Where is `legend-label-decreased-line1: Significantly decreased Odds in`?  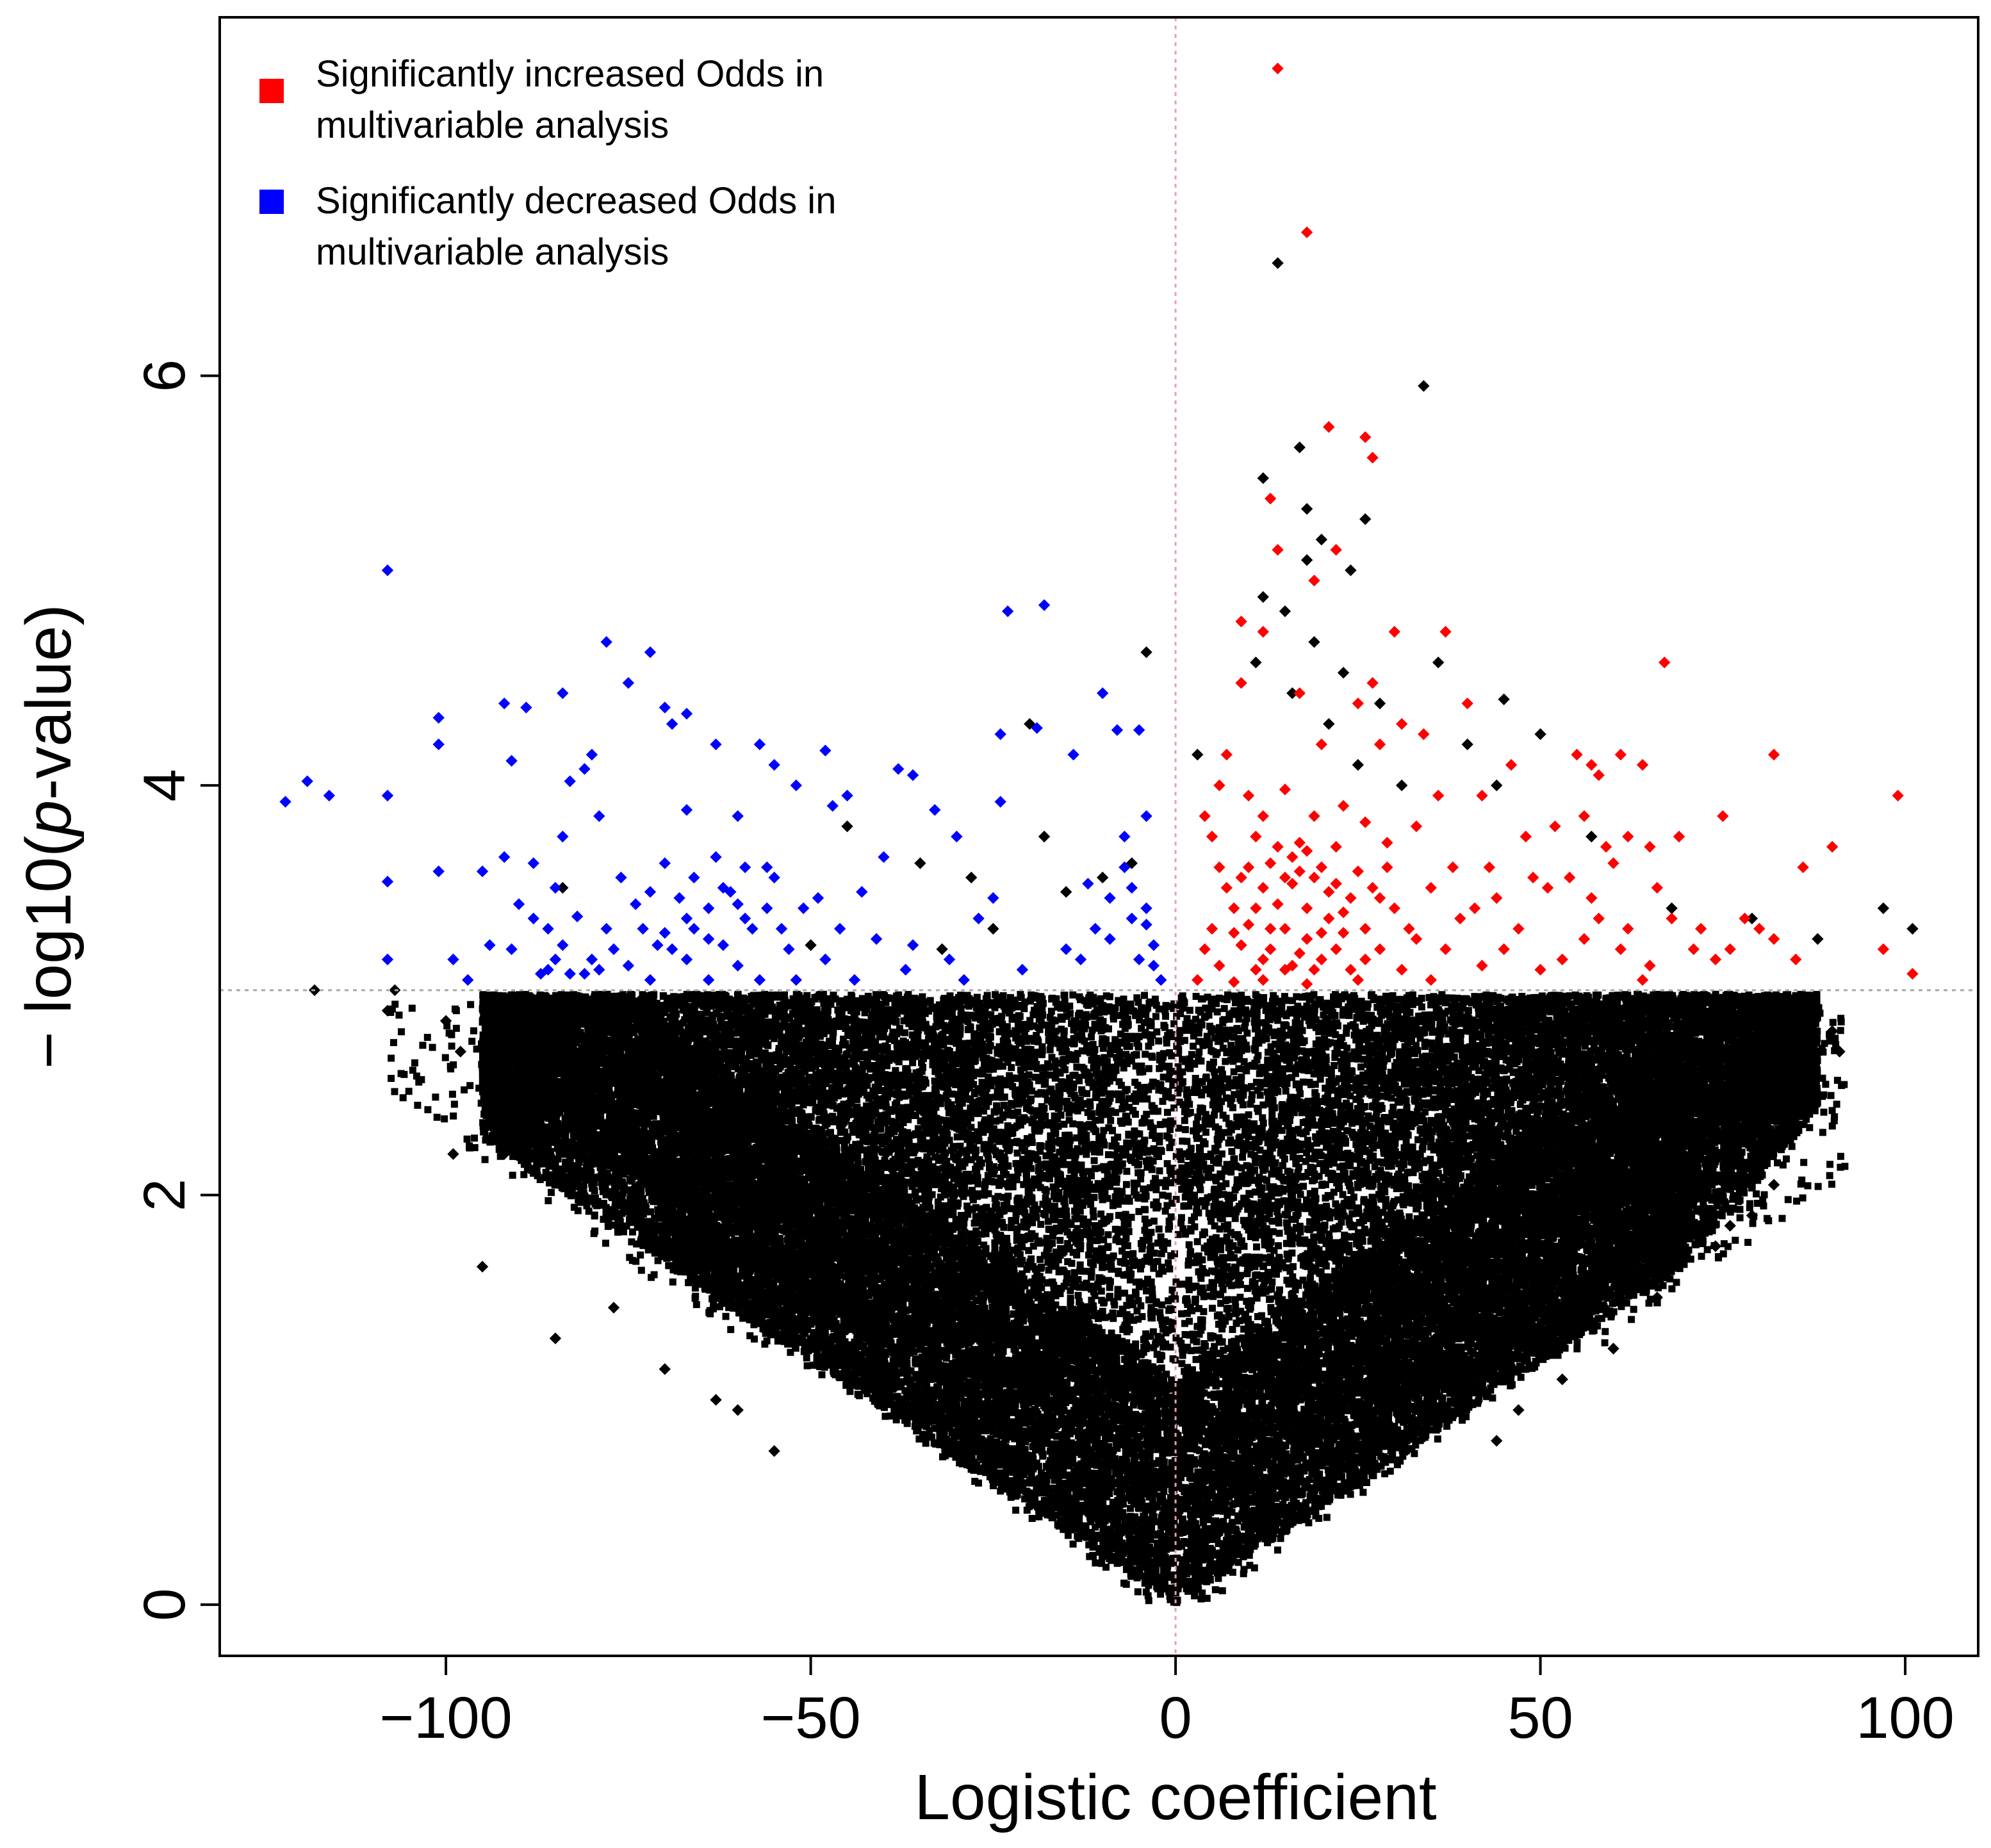 legend-label-decreased-line1: Significantly decreased Odds in is located at coordinates (576, 201).